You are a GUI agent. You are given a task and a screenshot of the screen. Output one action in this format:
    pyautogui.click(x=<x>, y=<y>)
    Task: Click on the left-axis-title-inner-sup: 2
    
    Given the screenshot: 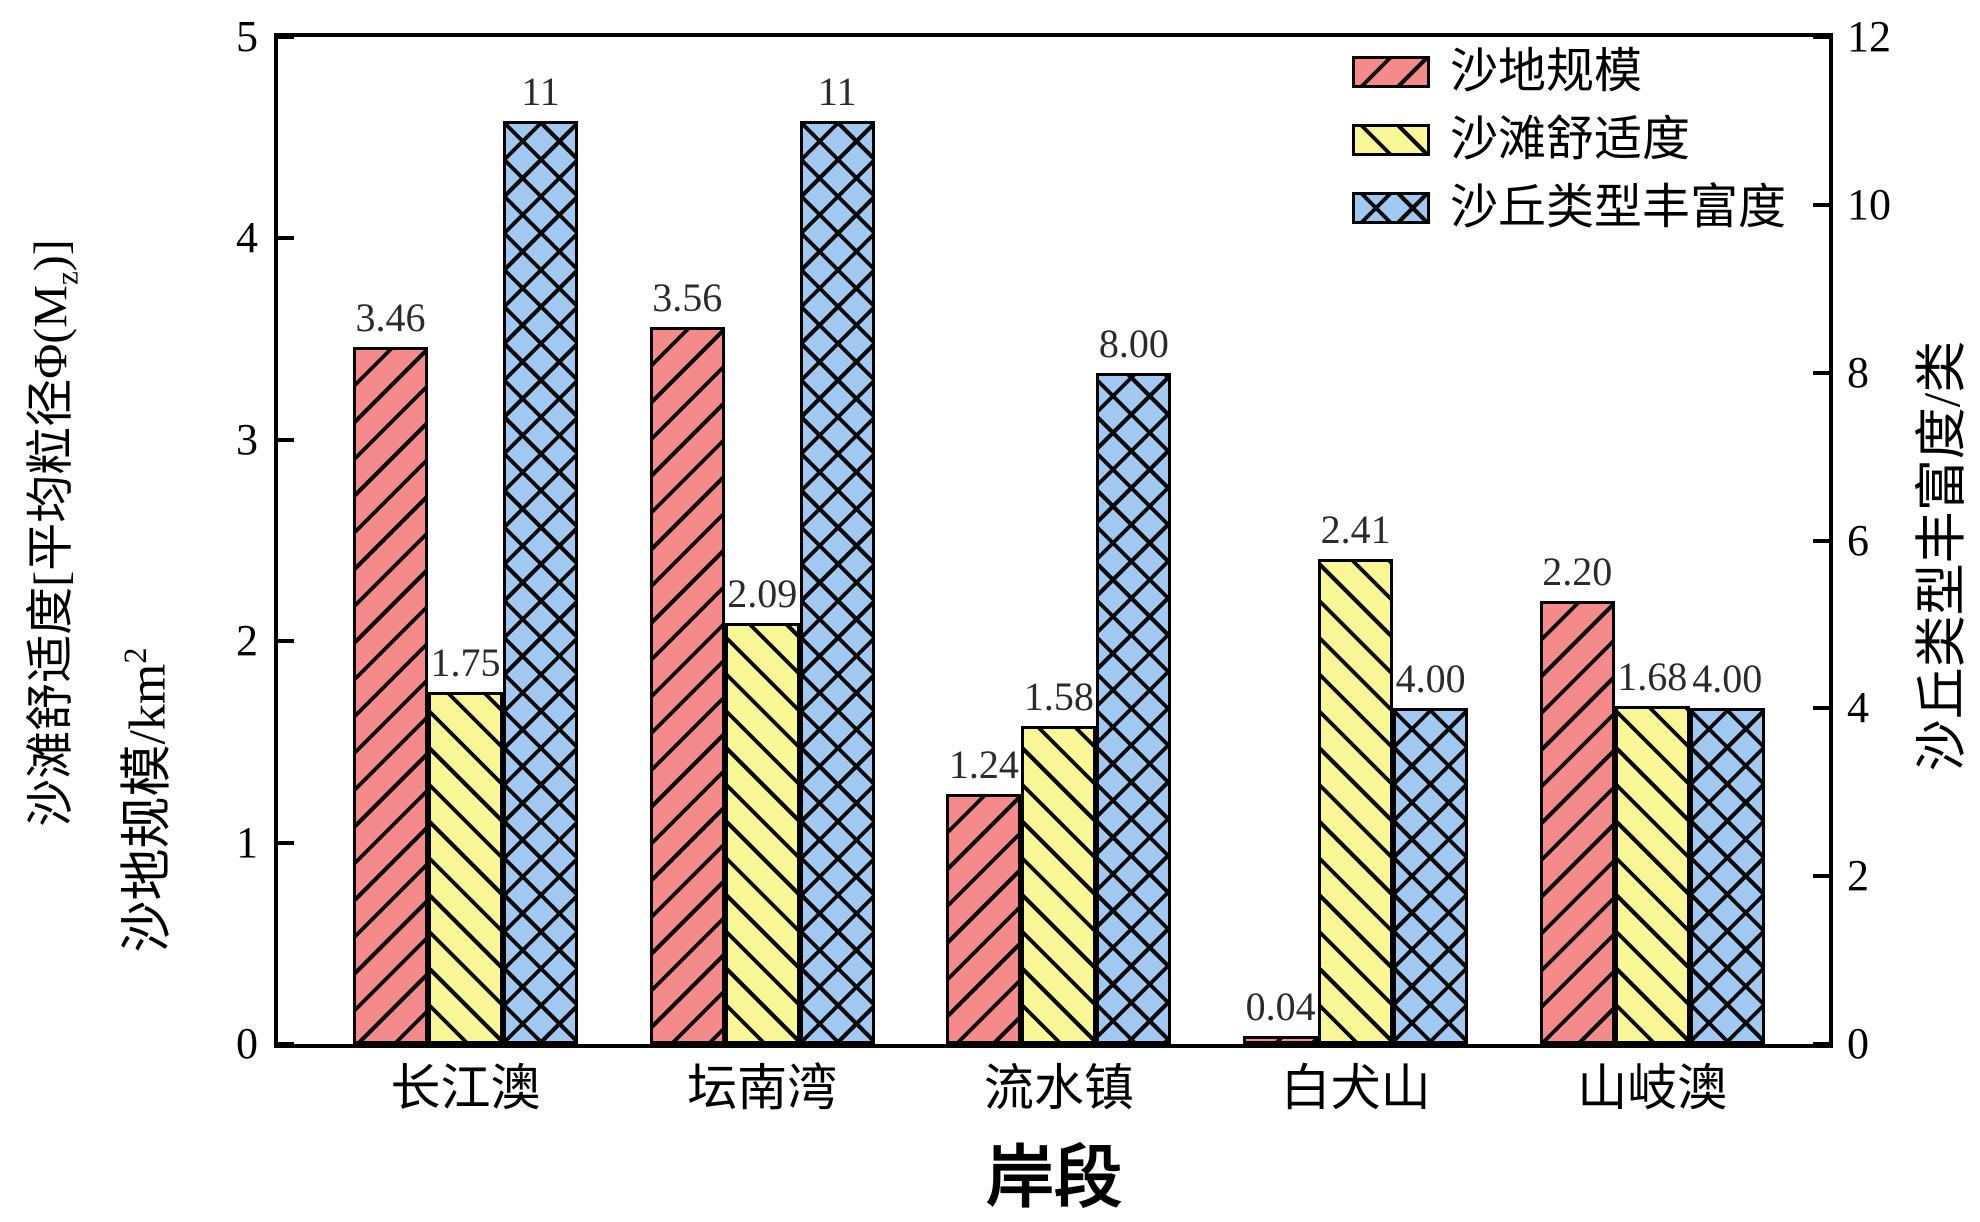 What is the action you would take?
    pyautogui.click(x=135, y=655)
    